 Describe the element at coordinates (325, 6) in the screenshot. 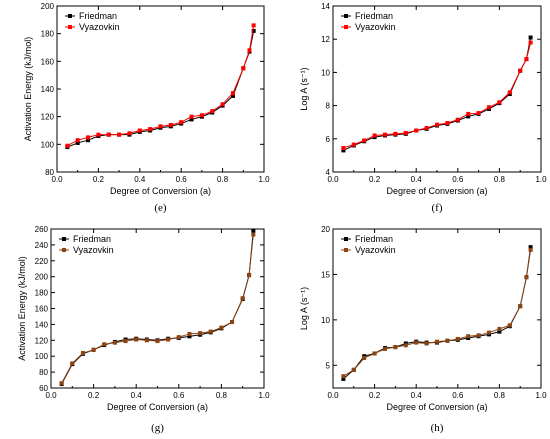

I see `y-tick-label: 14` at that location.